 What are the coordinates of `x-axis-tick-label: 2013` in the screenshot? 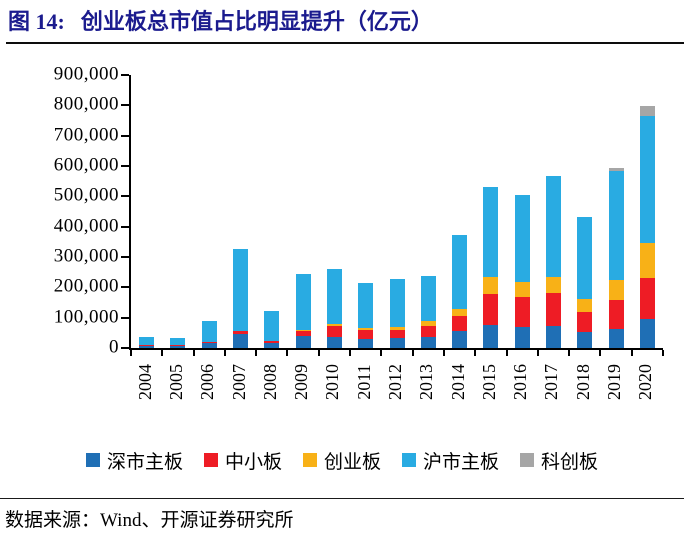 It's located at (426, 382).